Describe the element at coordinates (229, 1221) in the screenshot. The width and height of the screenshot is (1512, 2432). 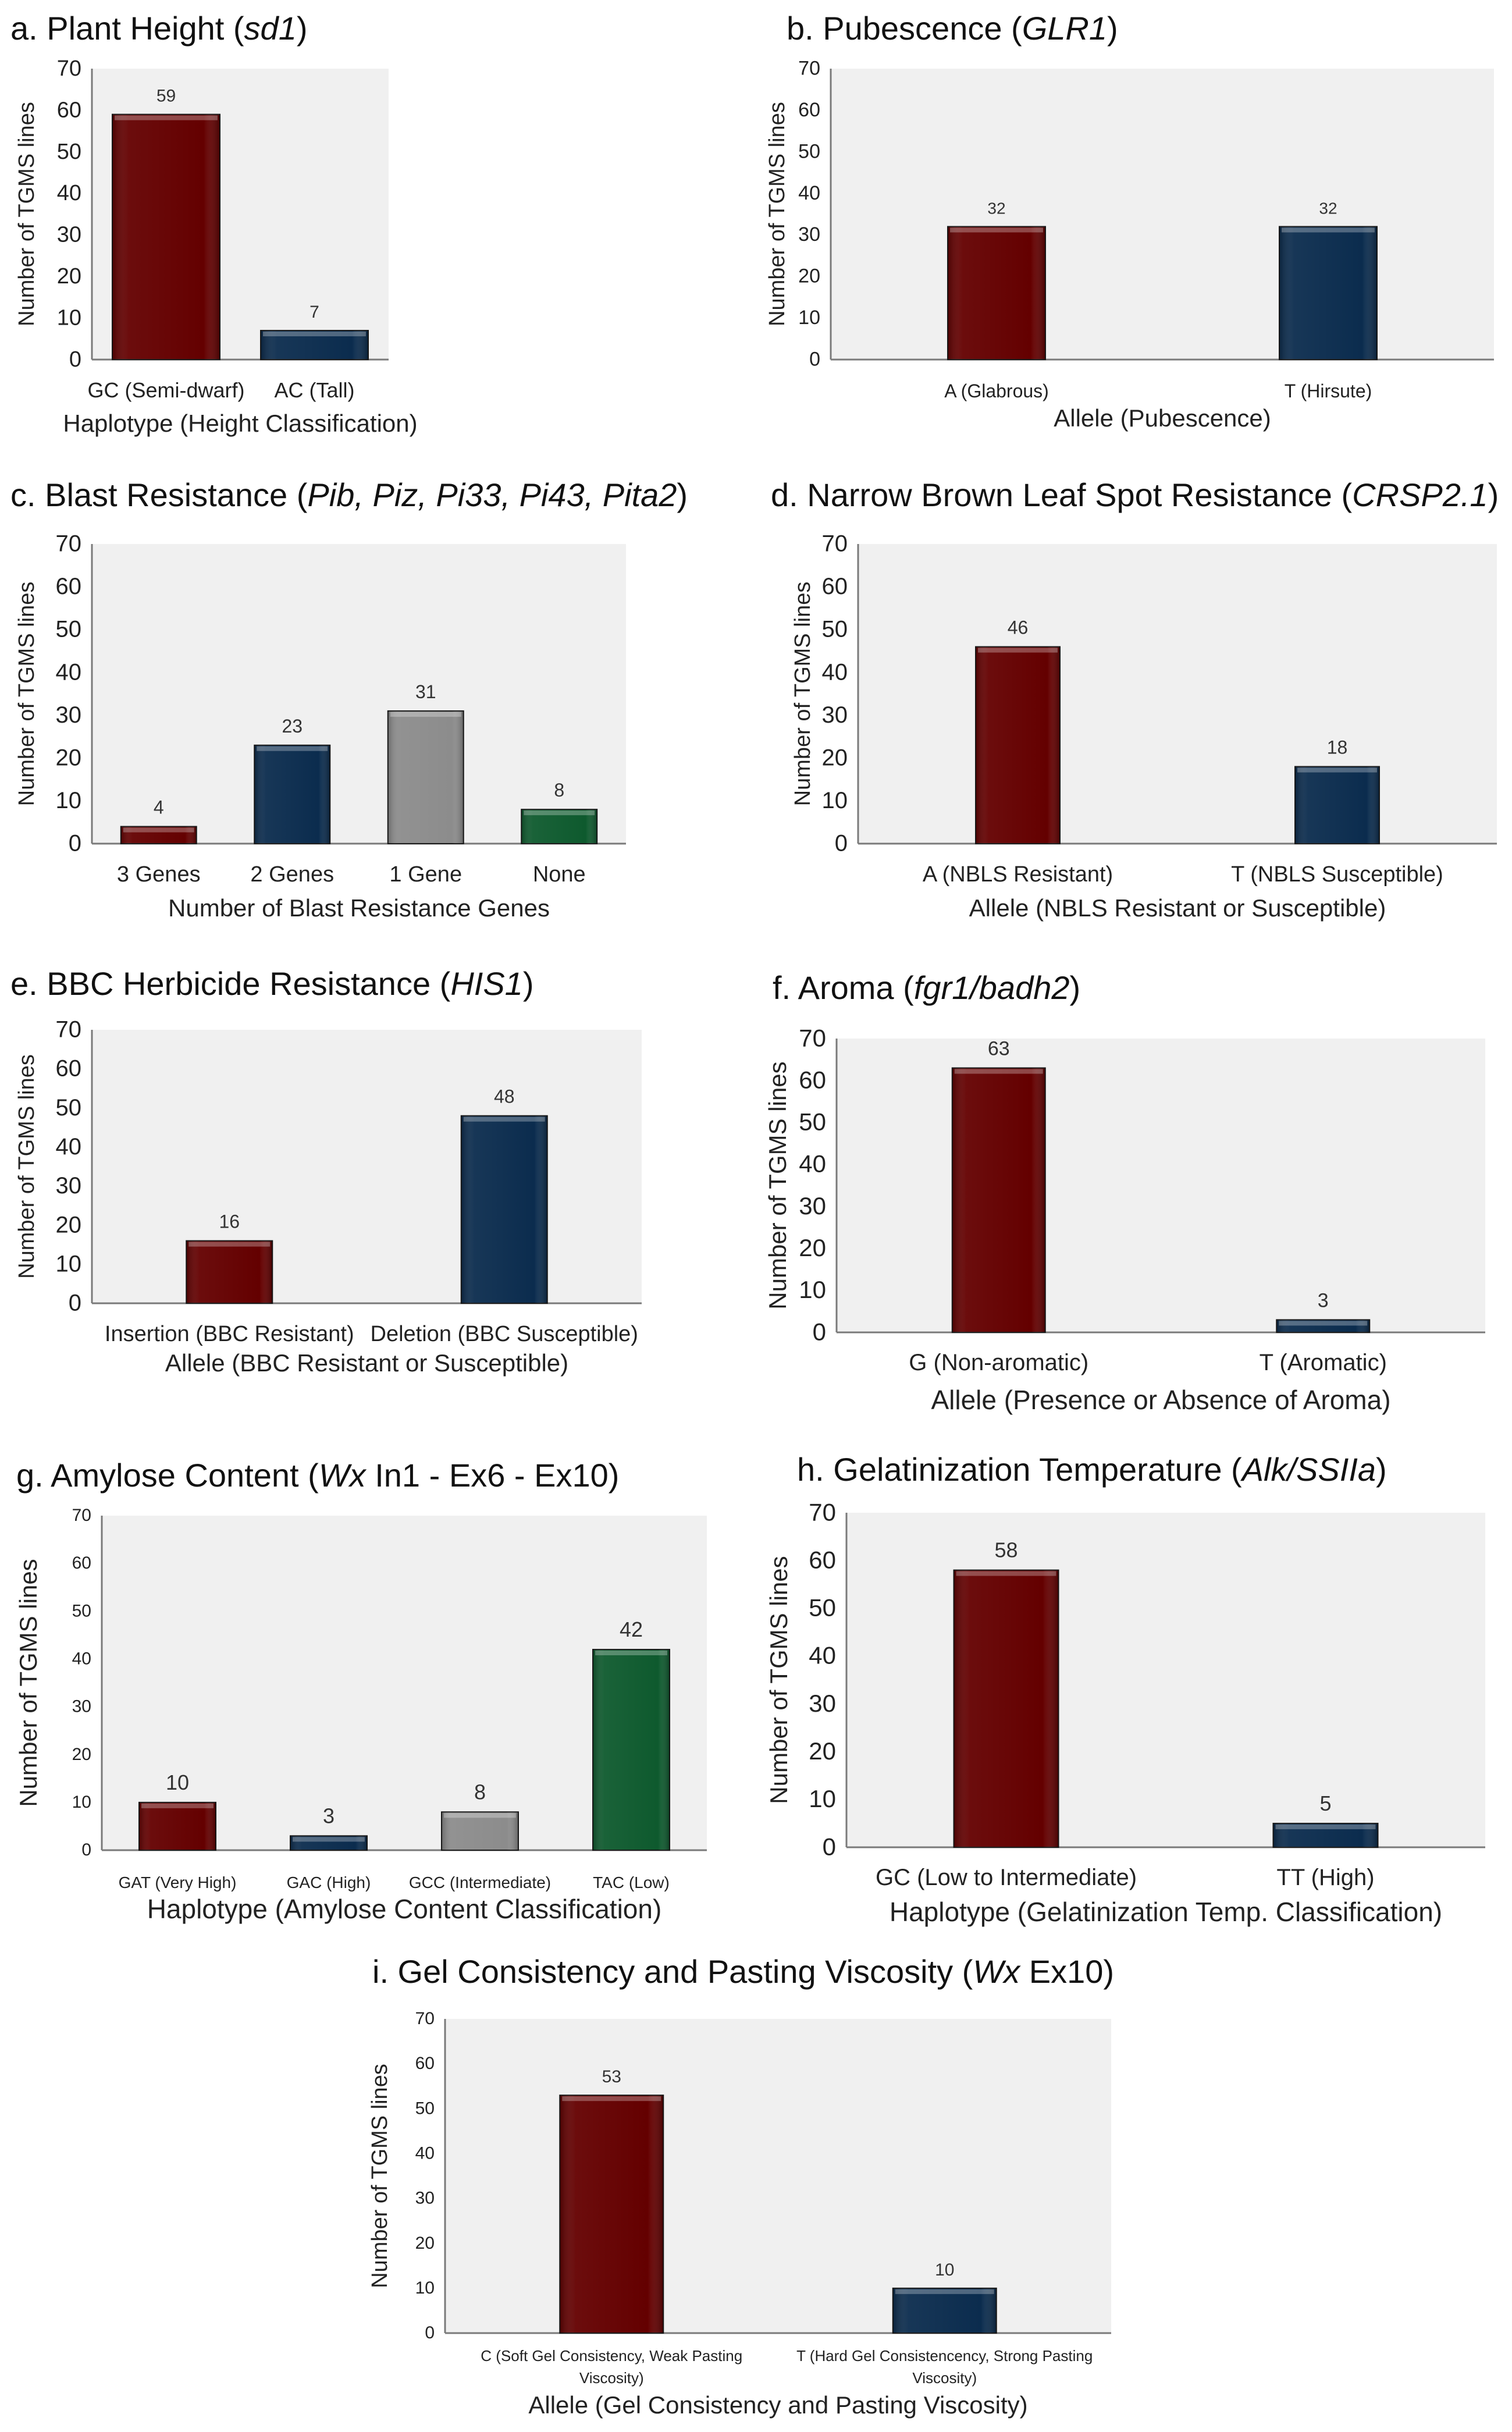
I see `data-label: 16` at that location.